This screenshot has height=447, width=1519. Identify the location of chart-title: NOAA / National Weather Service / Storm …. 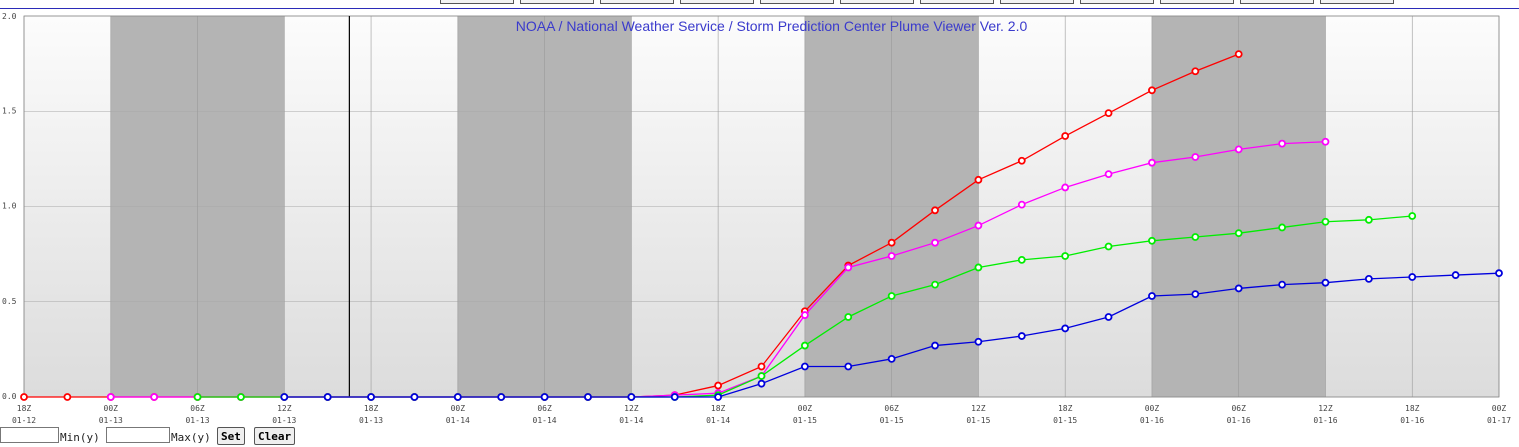
(771, 26).